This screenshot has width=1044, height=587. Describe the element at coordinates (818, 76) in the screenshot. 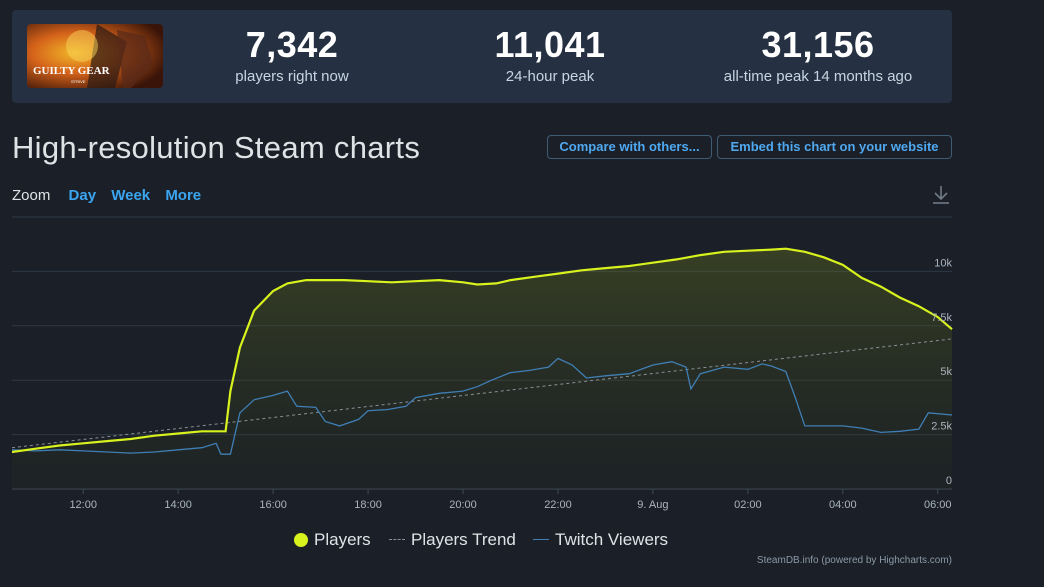

I see `stat-label: all-time peak 14 months ago` at that location.